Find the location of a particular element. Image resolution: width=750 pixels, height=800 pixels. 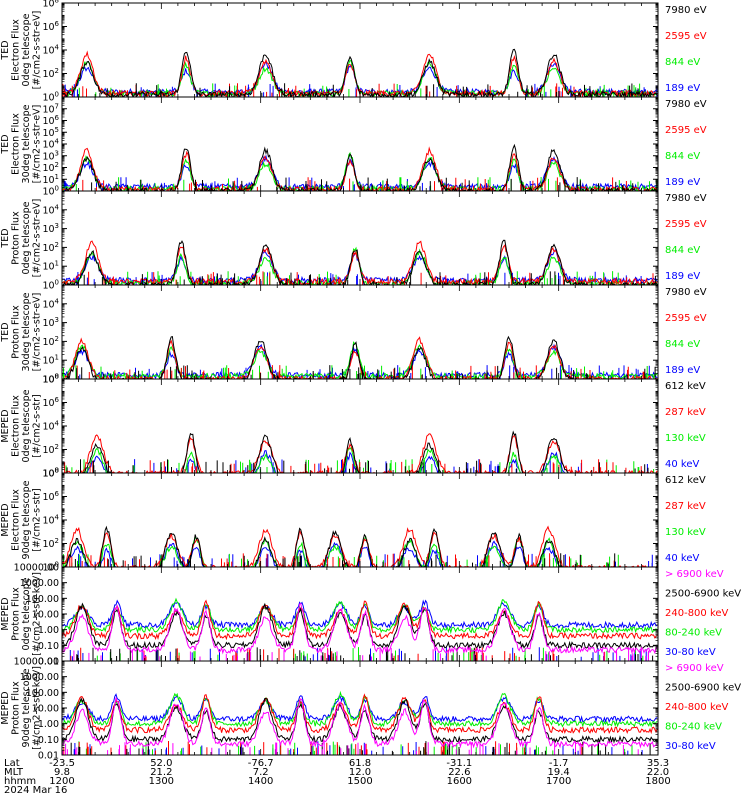

y-axis-label-line: [#/cm2-s-str-keV] is located at coordinates (37, 614).